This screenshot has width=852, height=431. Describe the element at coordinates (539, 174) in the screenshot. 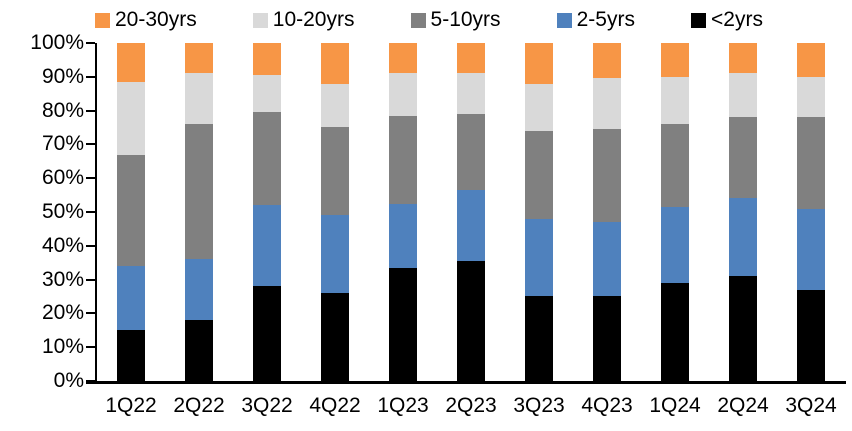

I see `bar-segment-3q23-5-10yrs` at that location.